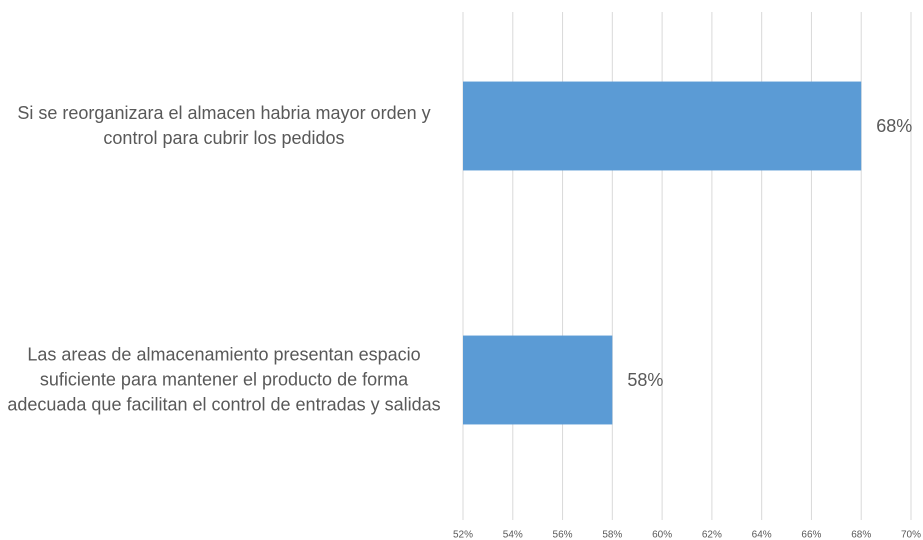 The image size is (923, 540). Describe the element at coordinates (563, 535) in the screenshot. I see `x-tick-label: 56%` at that location.